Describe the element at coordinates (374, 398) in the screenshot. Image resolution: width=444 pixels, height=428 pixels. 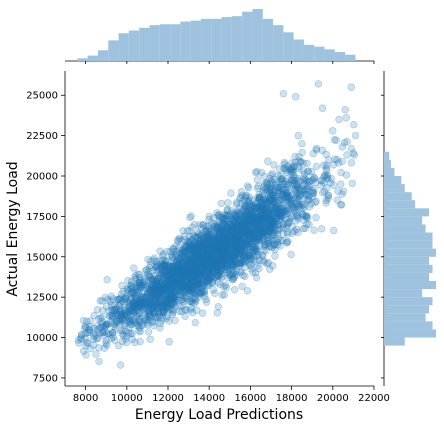
I see `x-tick-label: 22000` at that location.